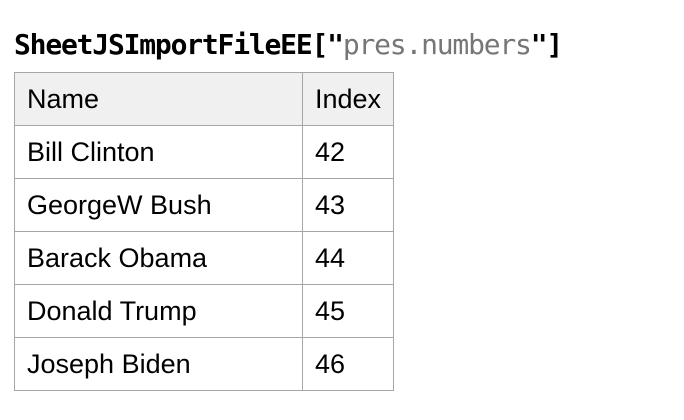 This screenshot has width=684, height=420. What do you see at coordinates (158, 311) in the screenshot?
I see `name-cell: Donald Trump` at bounding box center [158, 311].